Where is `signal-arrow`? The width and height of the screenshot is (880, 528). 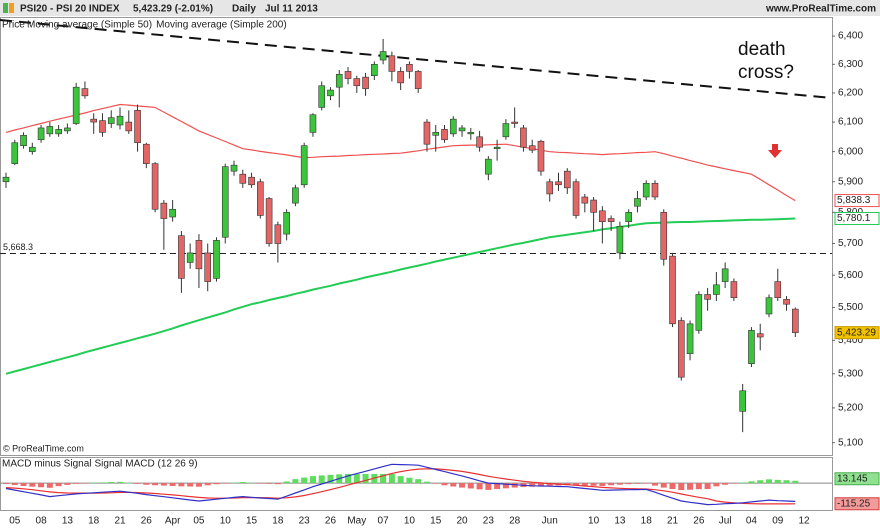 signal-arrow is located at coordinates (775, 151).